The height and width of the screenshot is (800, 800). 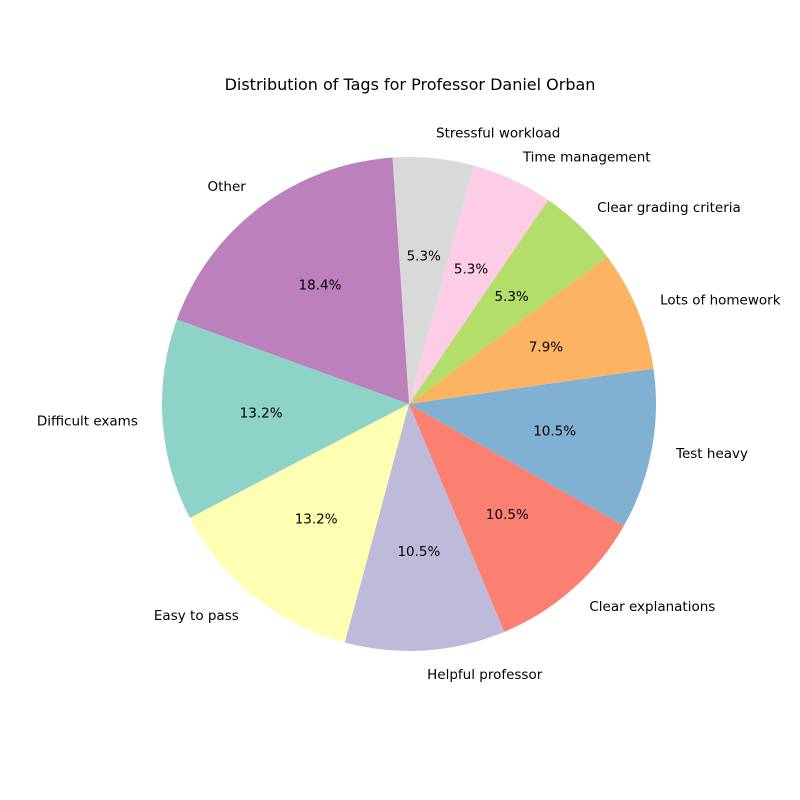 What do you see at coordinates (652, 607) in the screenshot?
I see `slice-label-clear-explanations: Clear explanations` at bounding box center [652, 607].